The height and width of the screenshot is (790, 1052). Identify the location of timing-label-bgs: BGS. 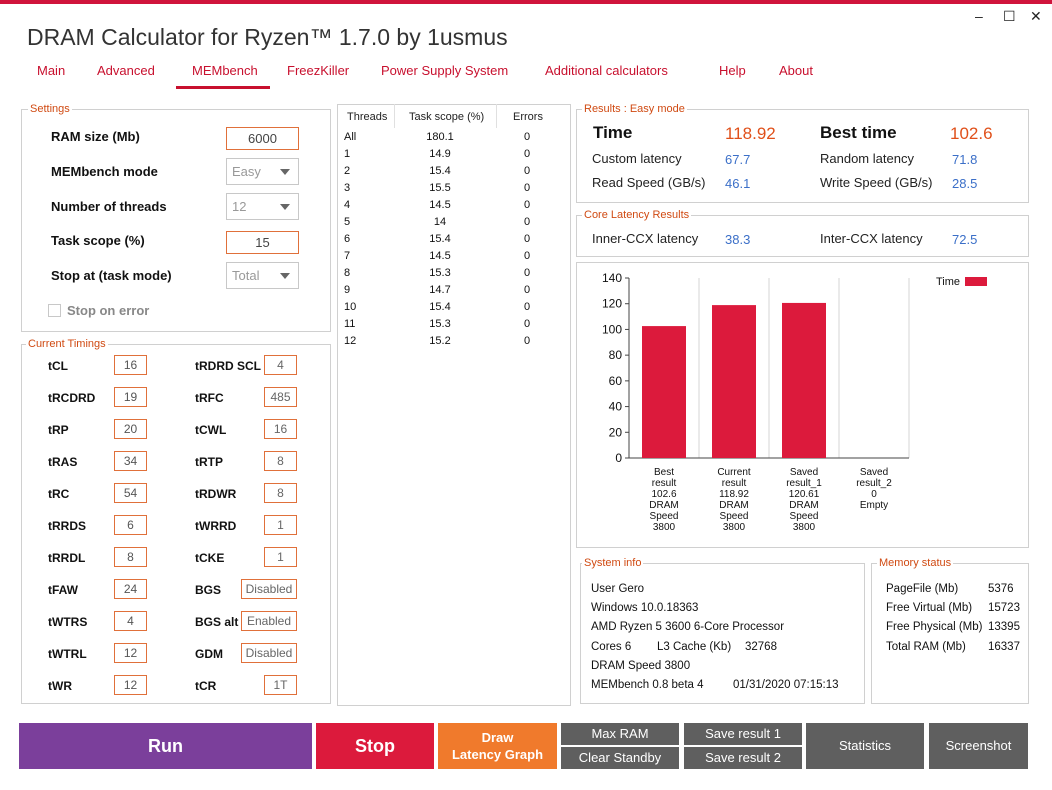
(208, 590).